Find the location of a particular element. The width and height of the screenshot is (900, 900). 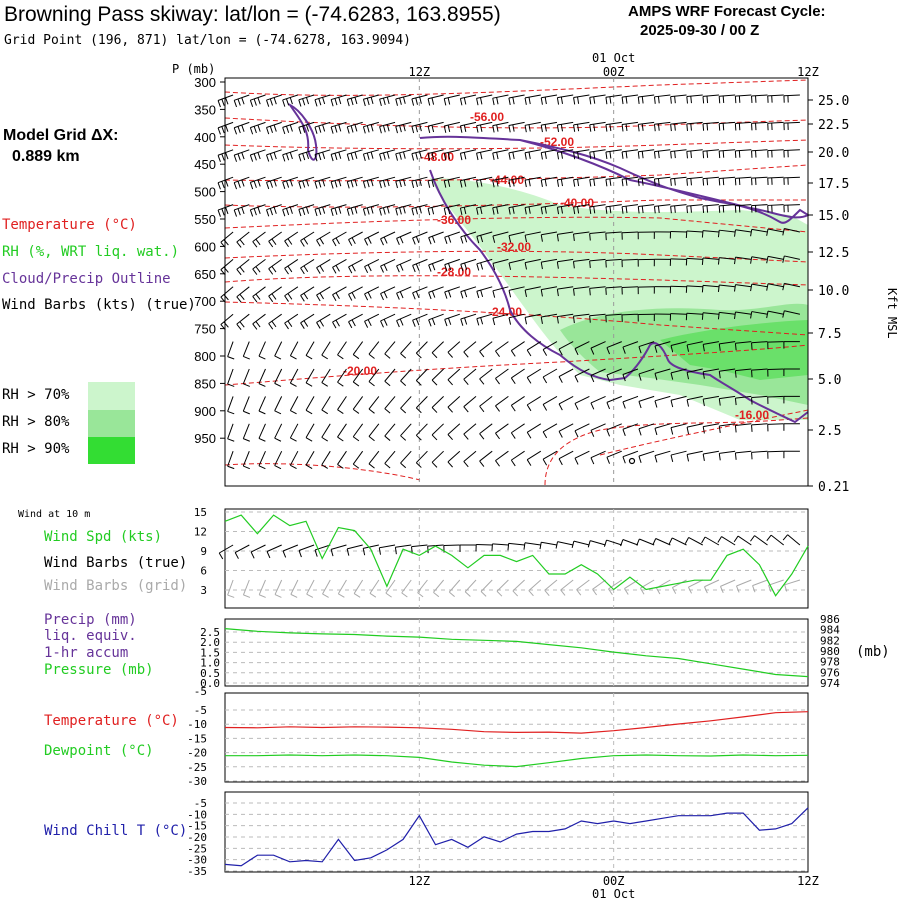

isotherm-line is located at coordinates (516, 318).